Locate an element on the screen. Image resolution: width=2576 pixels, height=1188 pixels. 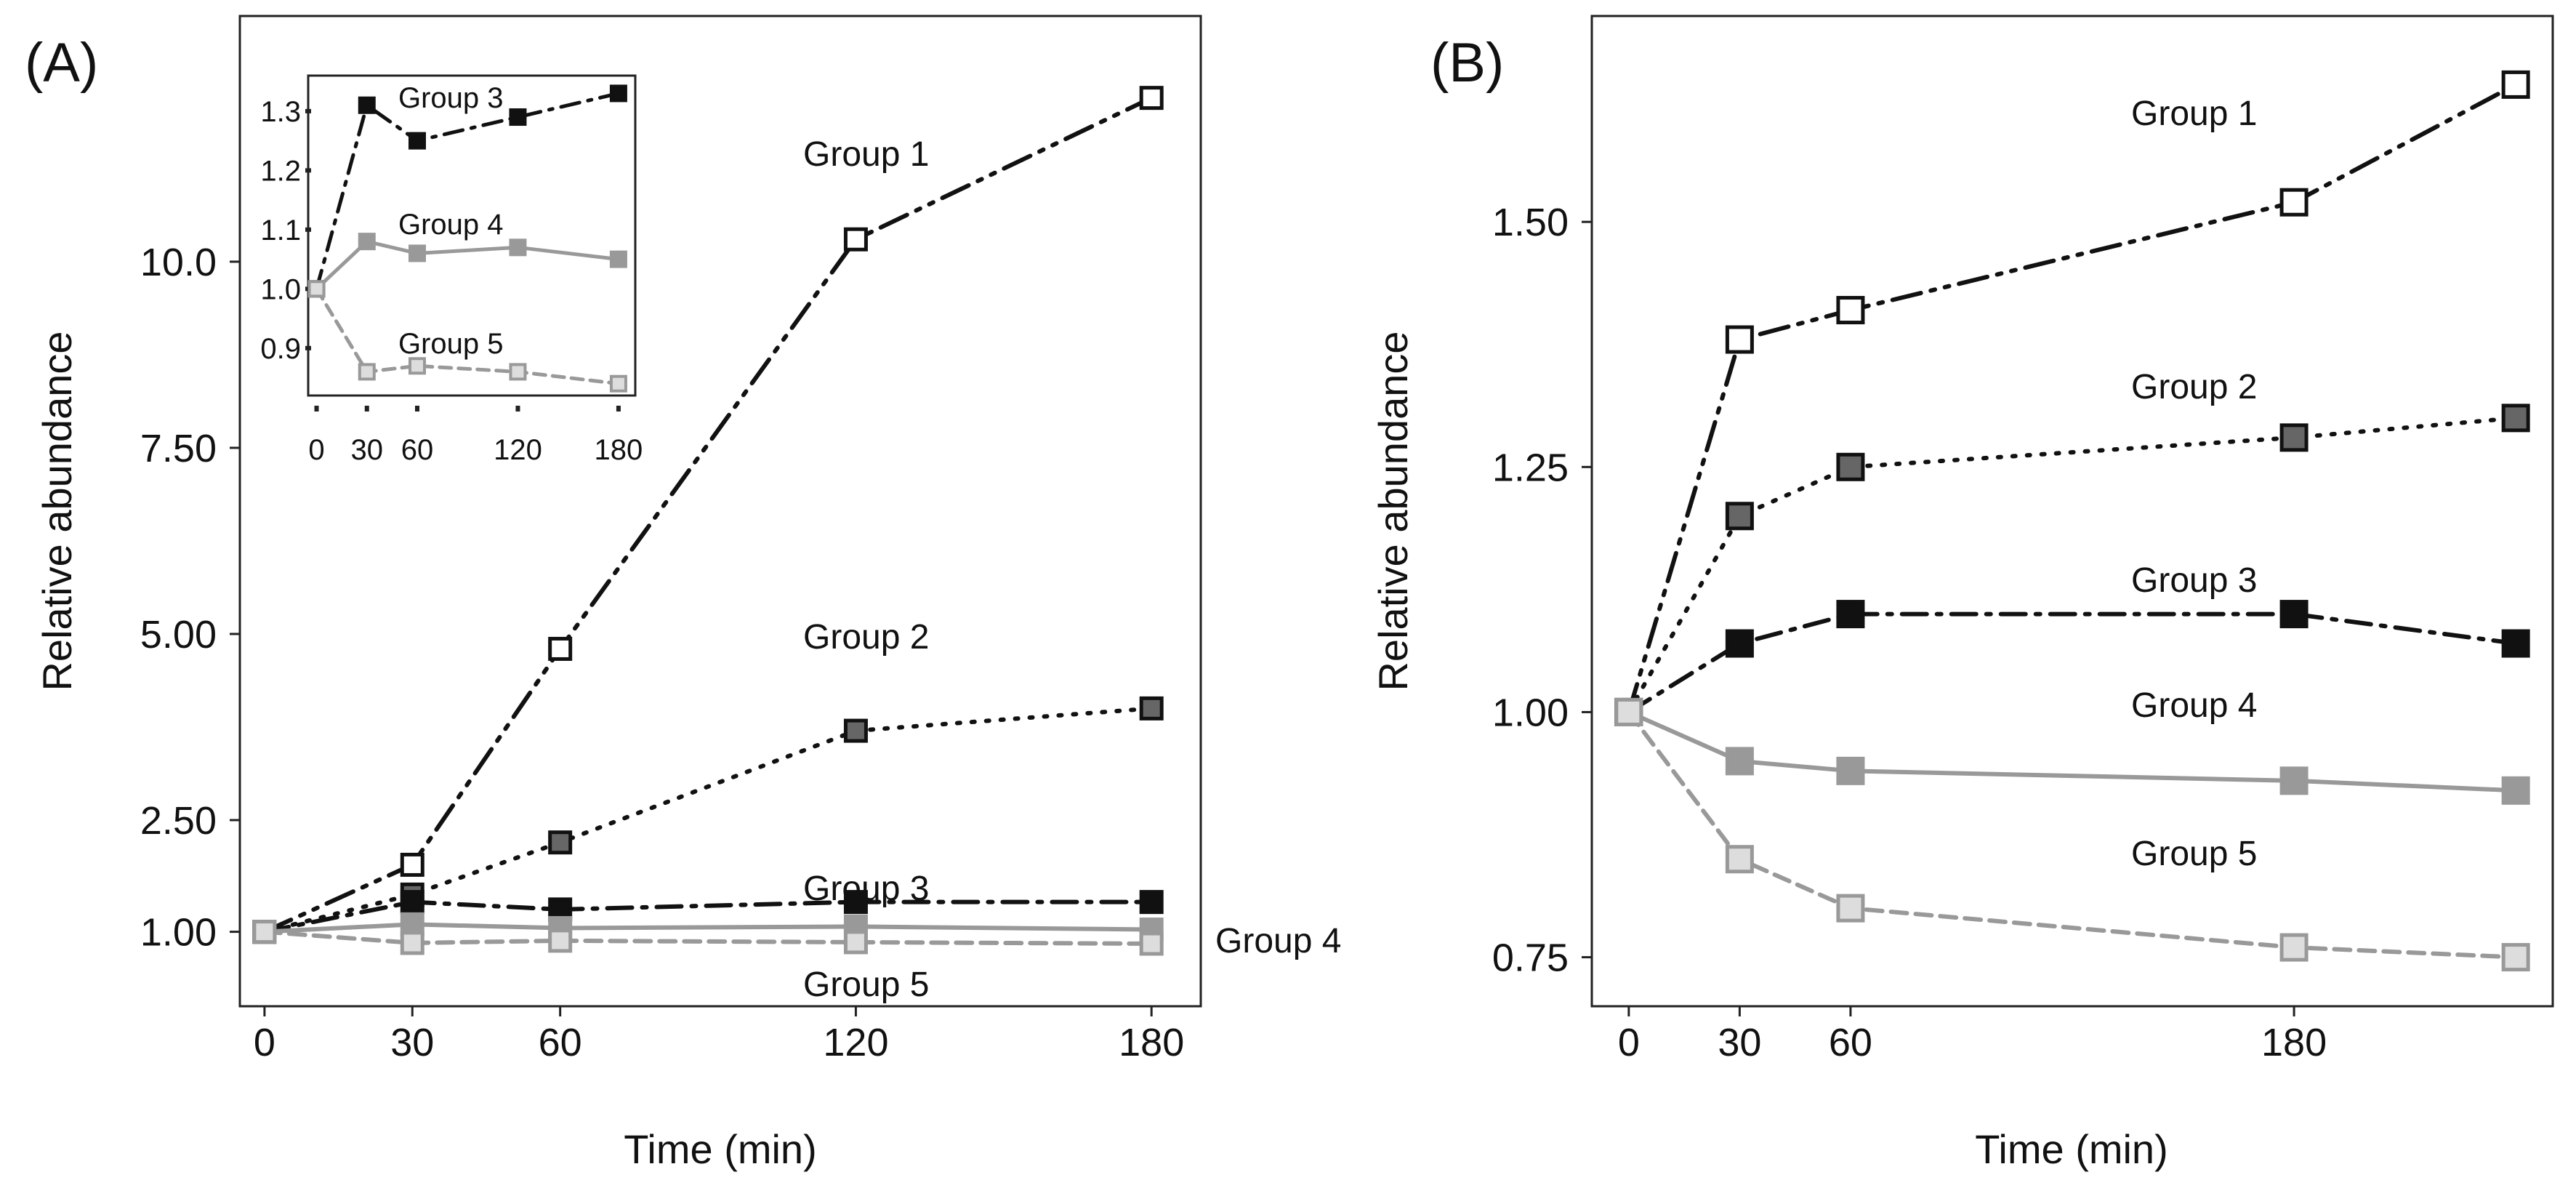
panel-a-group4-label: Group 4 is located at coordinates (1278, 941).